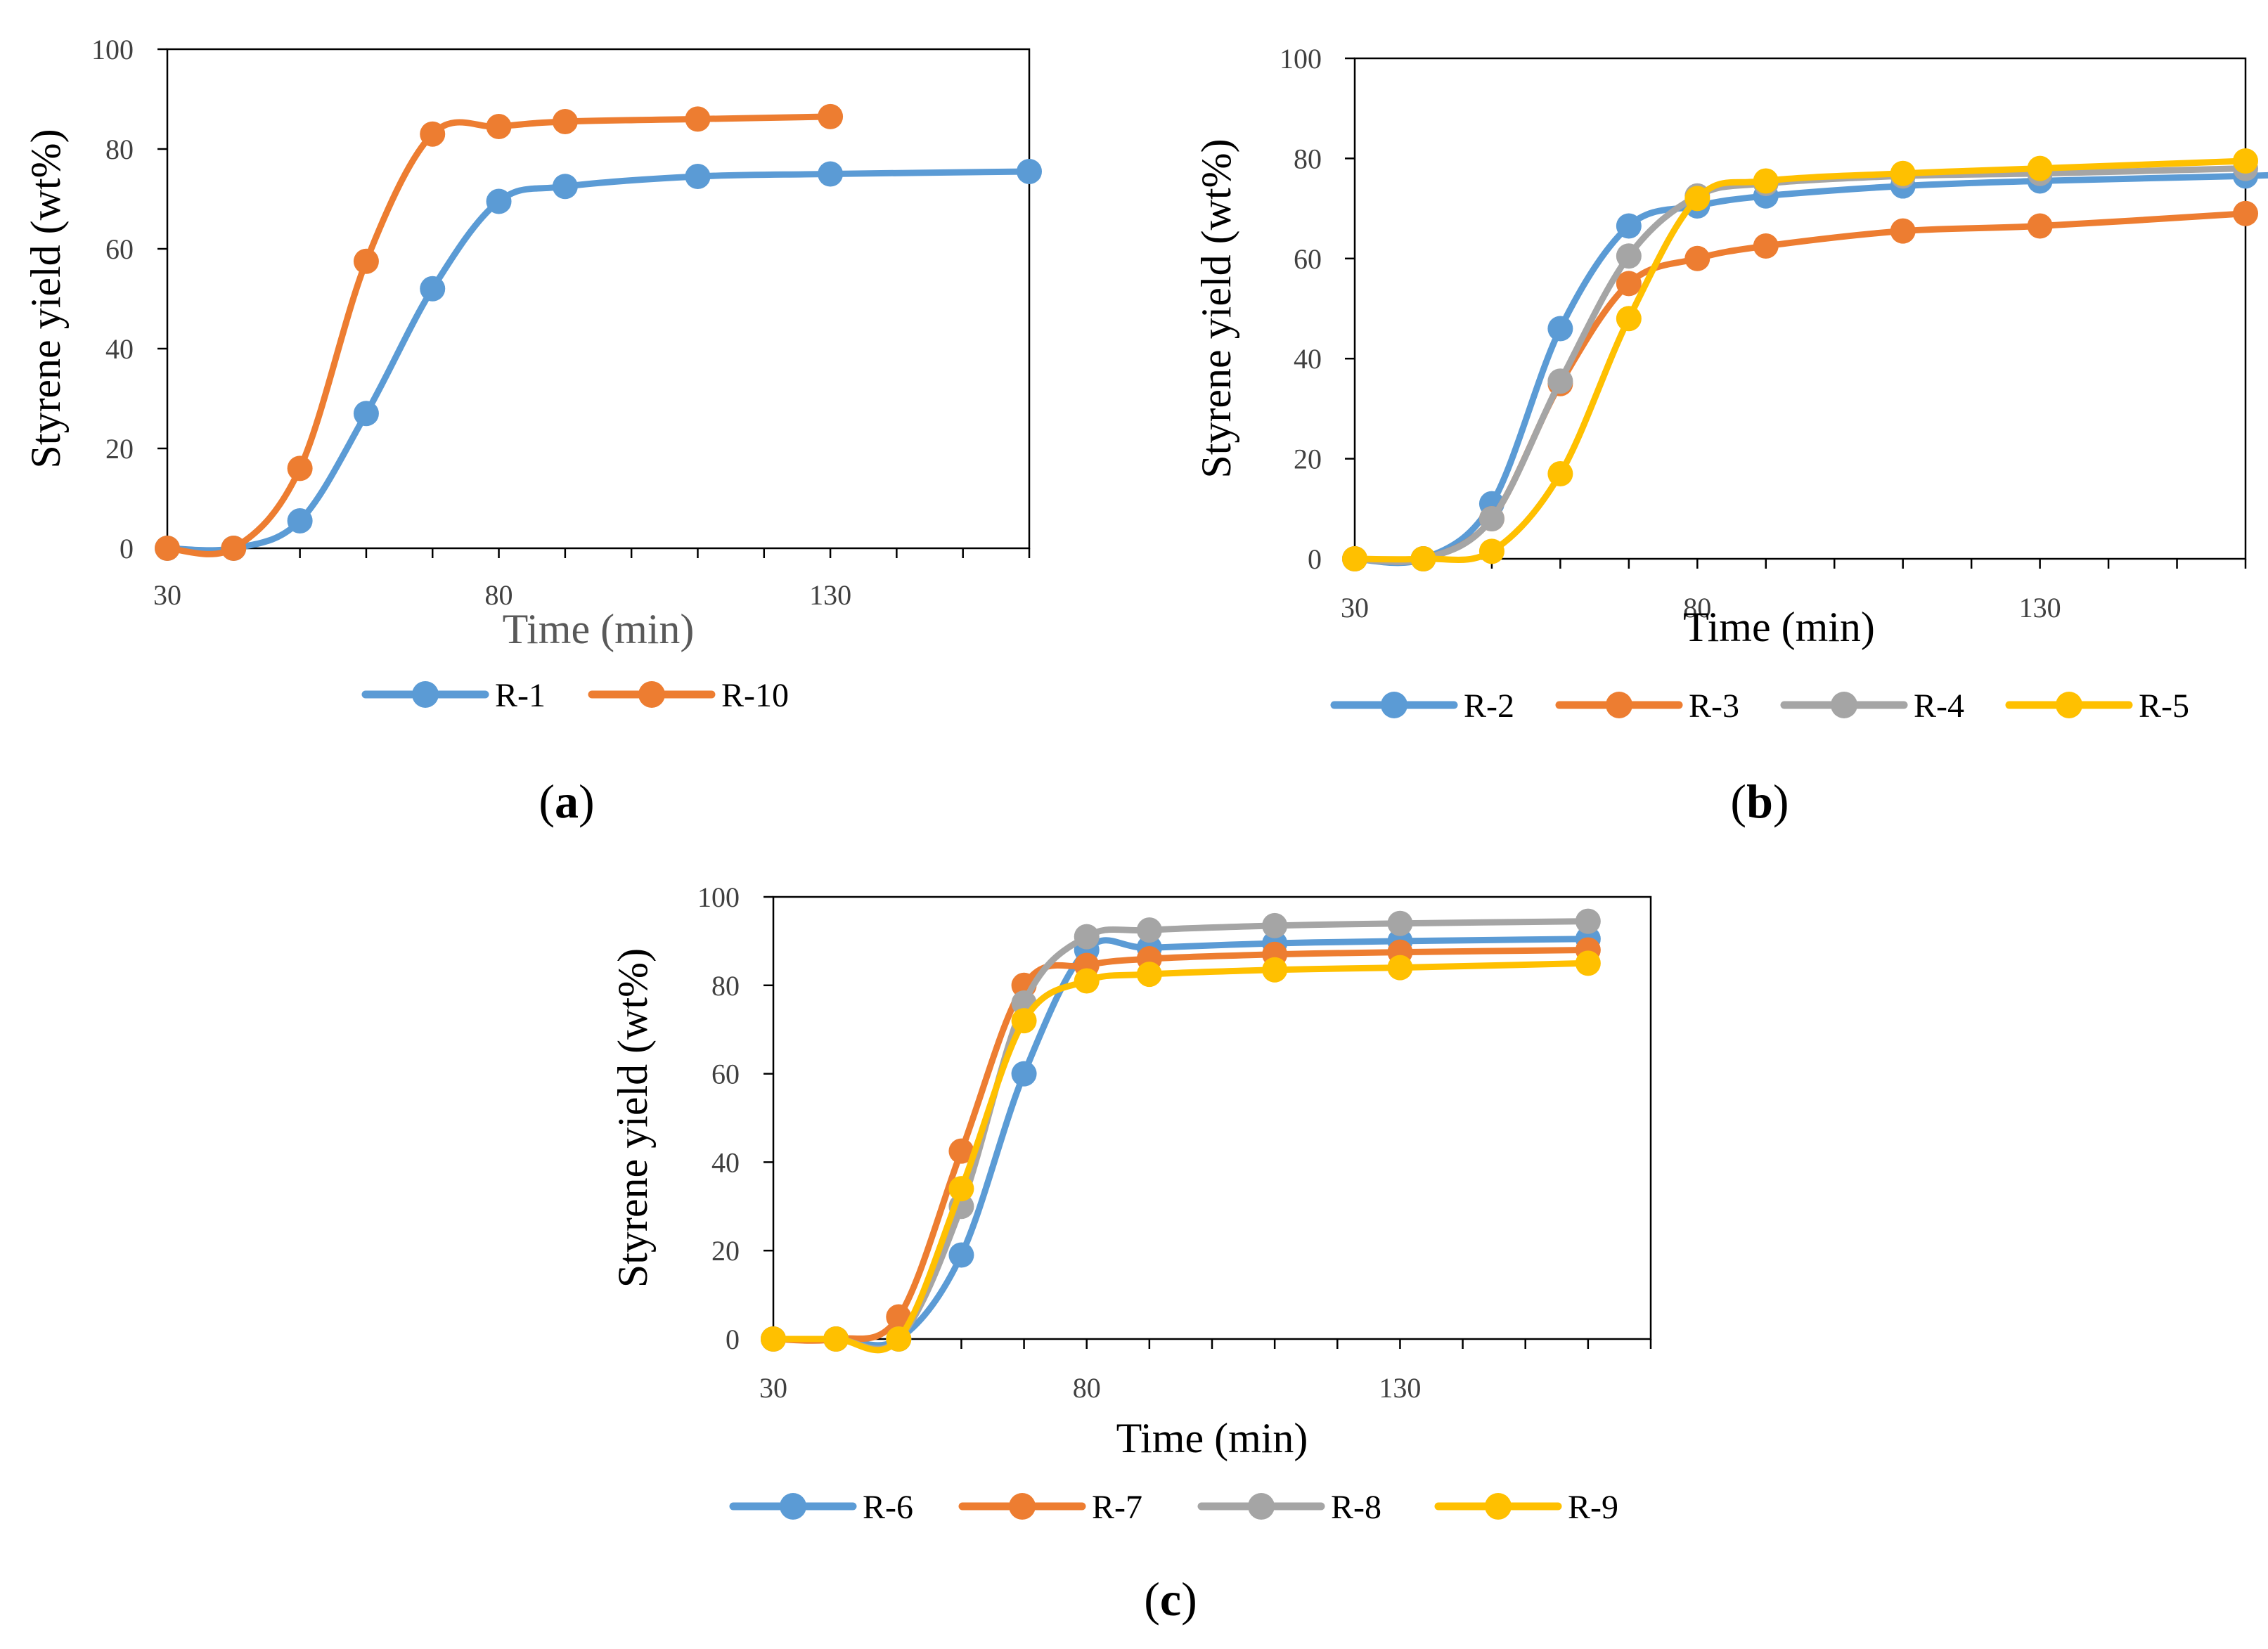 This screenshot has height=1649, width=2268. What do you see at coordinates (1117, 1507) in the screenshot?
I see `legend-label-R-7: R-7` at bounding box center [1117, 1507].